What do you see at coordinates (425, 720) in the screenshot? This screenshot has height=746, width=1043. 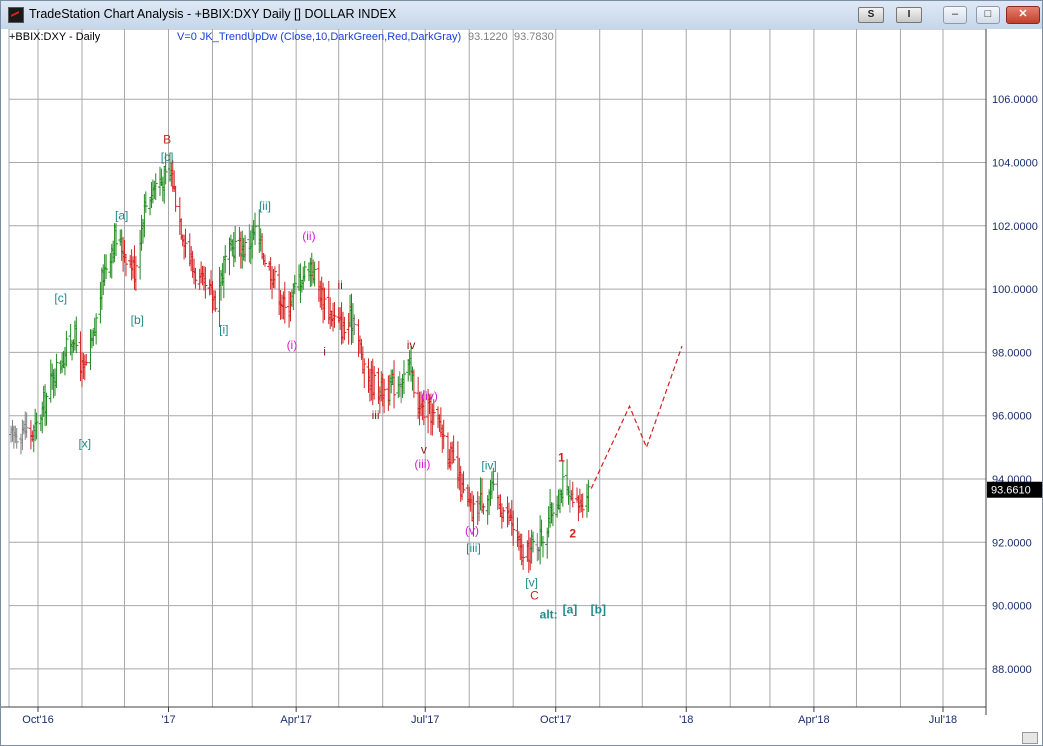 I see `x-tick-label: Jul'17` at bounding box center [425, 720].